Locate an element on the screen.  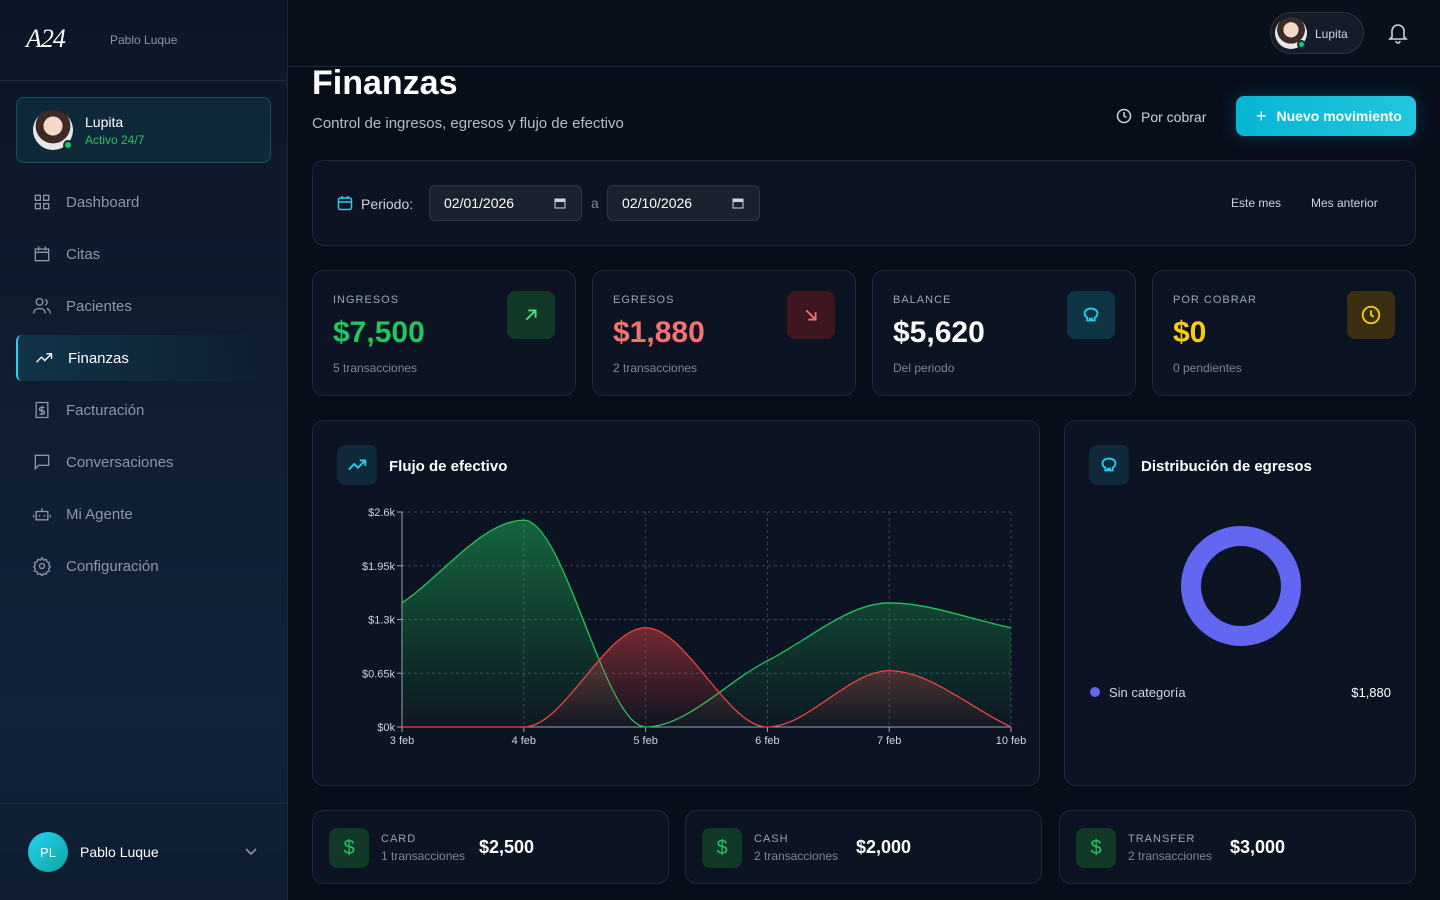
method-card: $ TRANSFER 2 transacciones $3,000 is located at coordinates (1237, 847).